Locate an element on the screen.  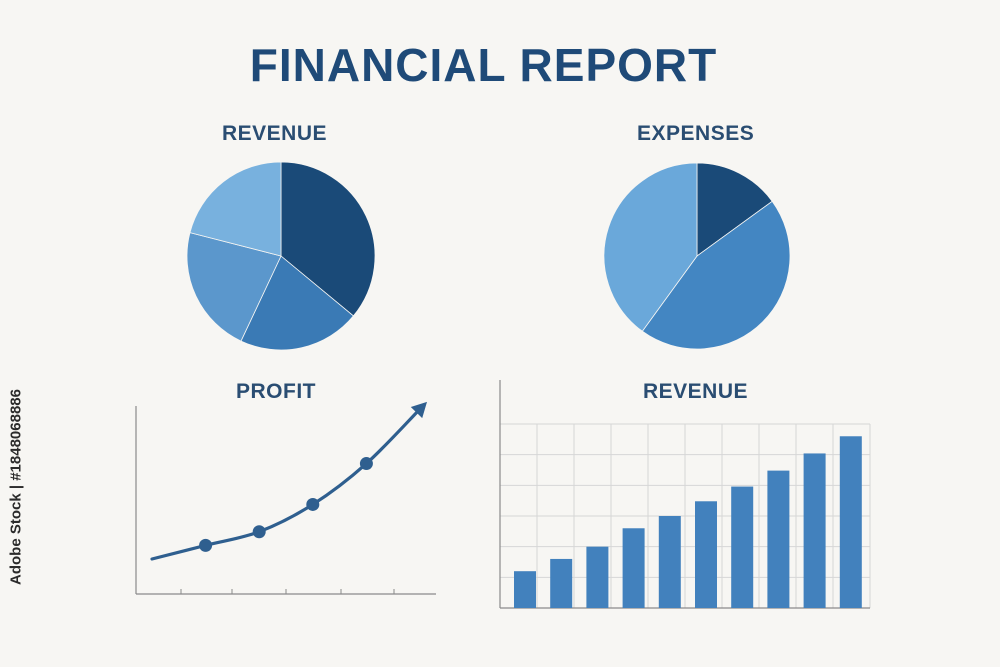
profit-arrow-head is located at coordinates (419, 410).